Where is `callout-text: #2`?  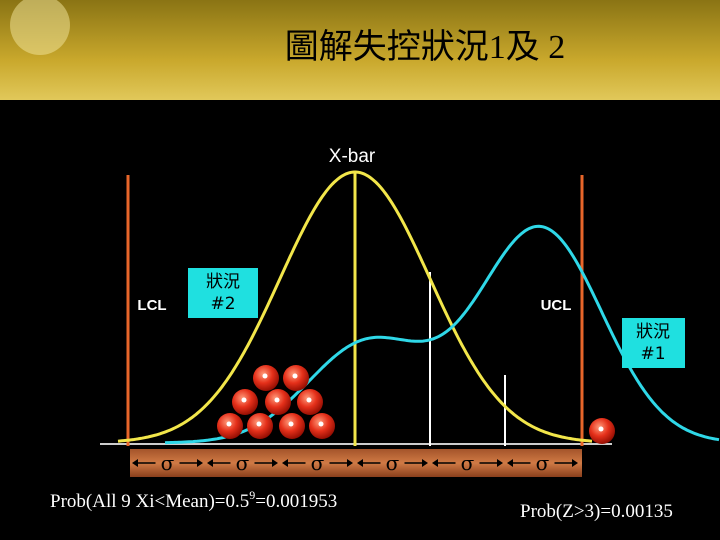
callout-text: #2 is located at coordinates (222, 304).